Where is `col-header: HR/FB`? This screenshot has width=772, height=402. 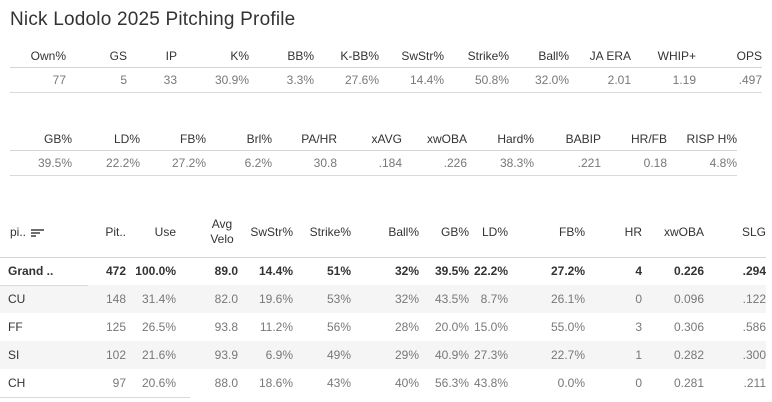 col-header: HR/FB is located at coordinates (649, 138).